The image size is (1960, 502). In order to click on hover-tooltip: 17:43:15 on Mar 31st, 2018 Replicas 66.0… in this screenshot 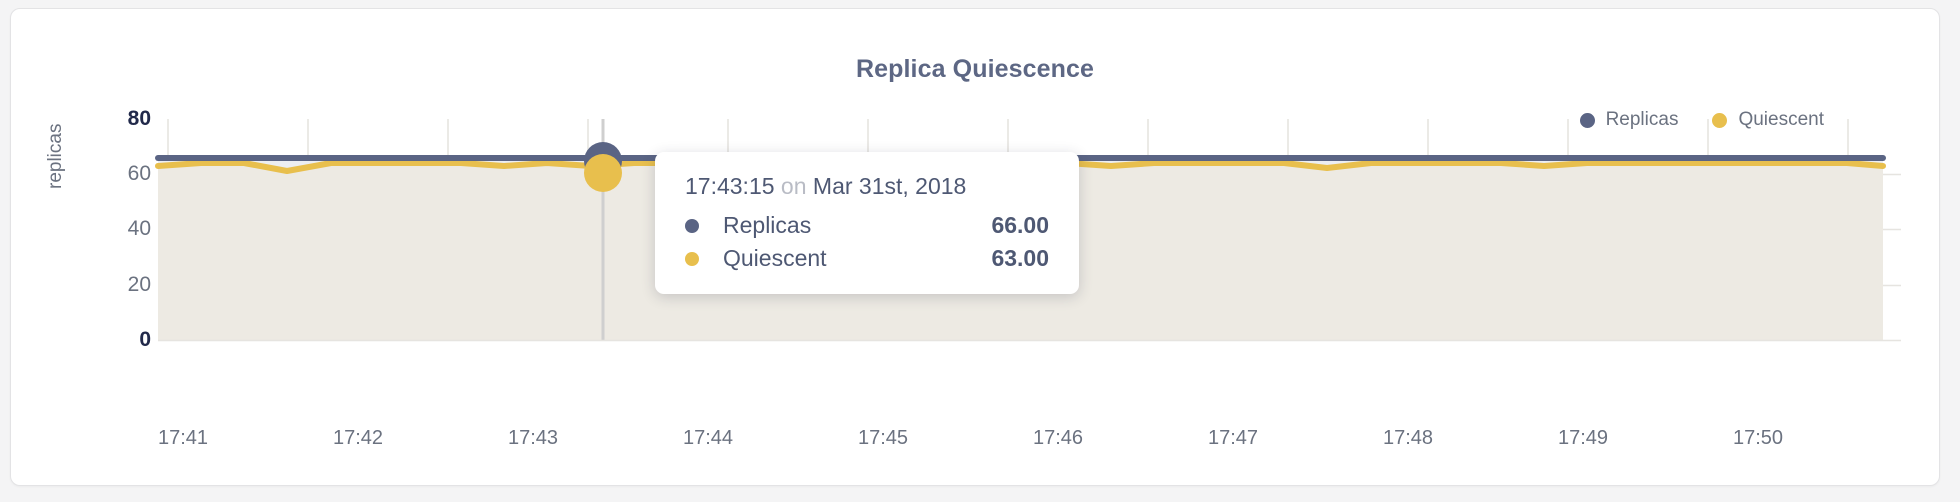, I will do `click(867, 223)`.